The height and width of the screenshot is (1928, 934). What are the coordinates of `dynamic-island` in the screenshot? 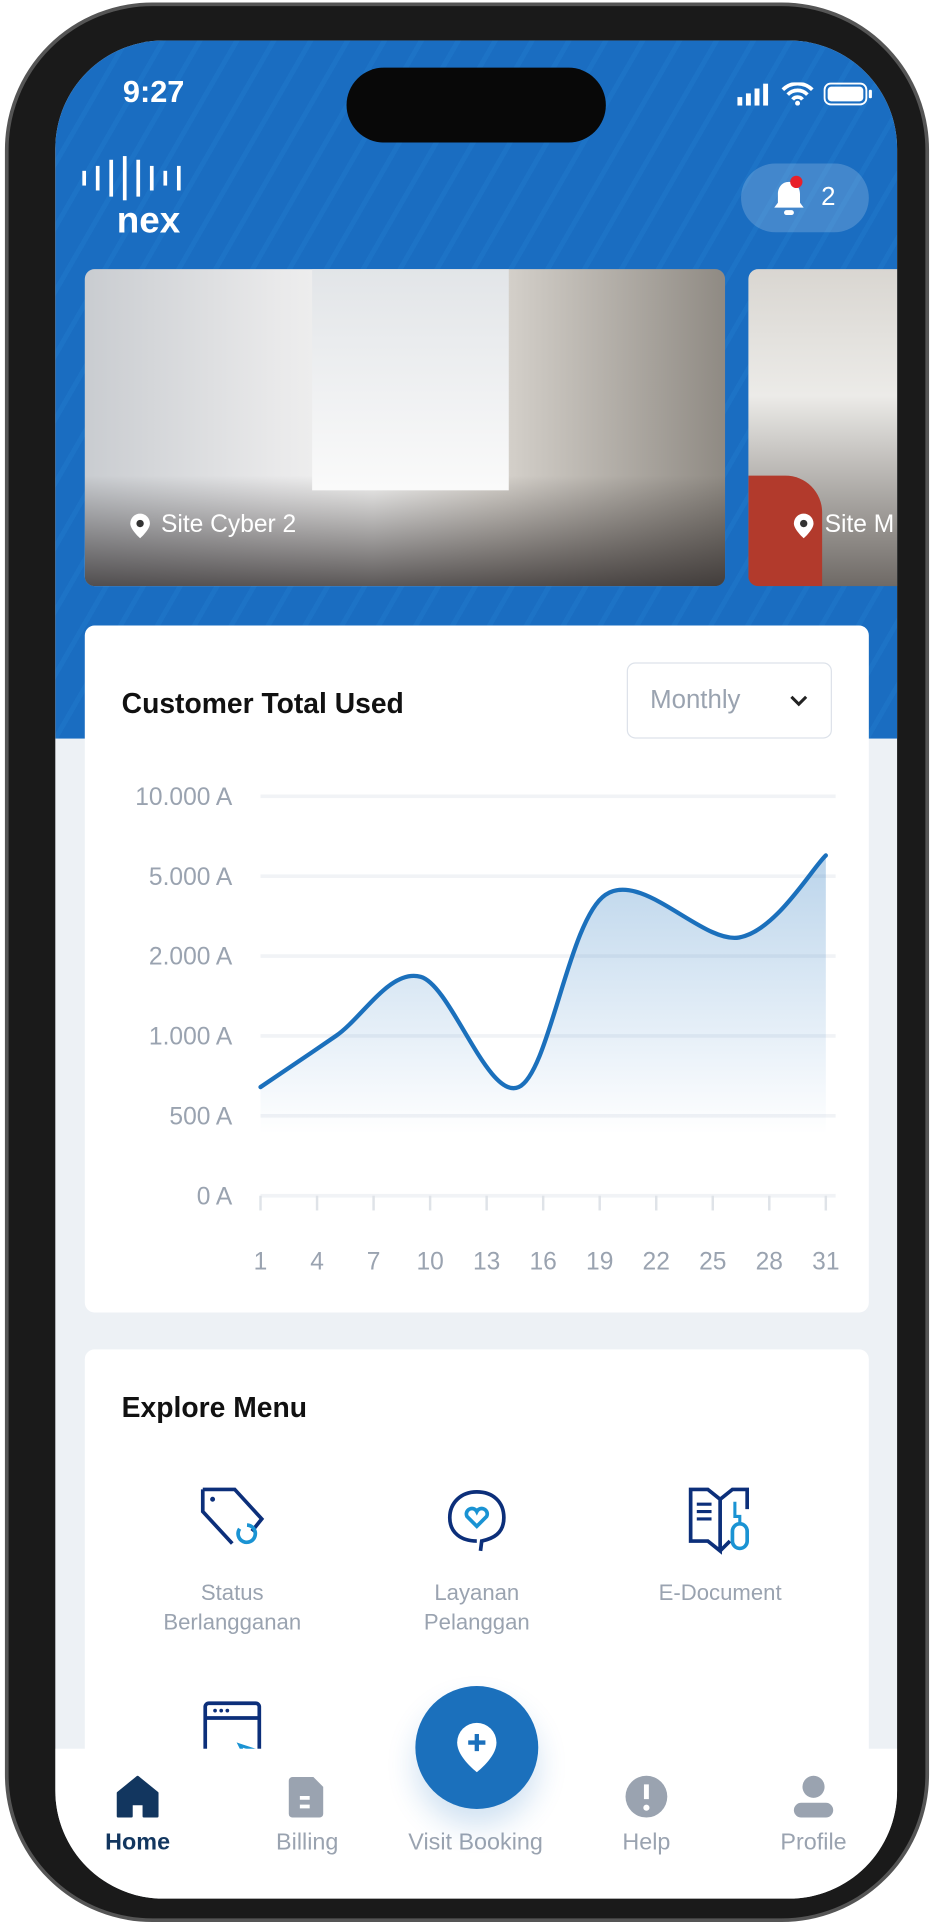 It's located at (476, 105).